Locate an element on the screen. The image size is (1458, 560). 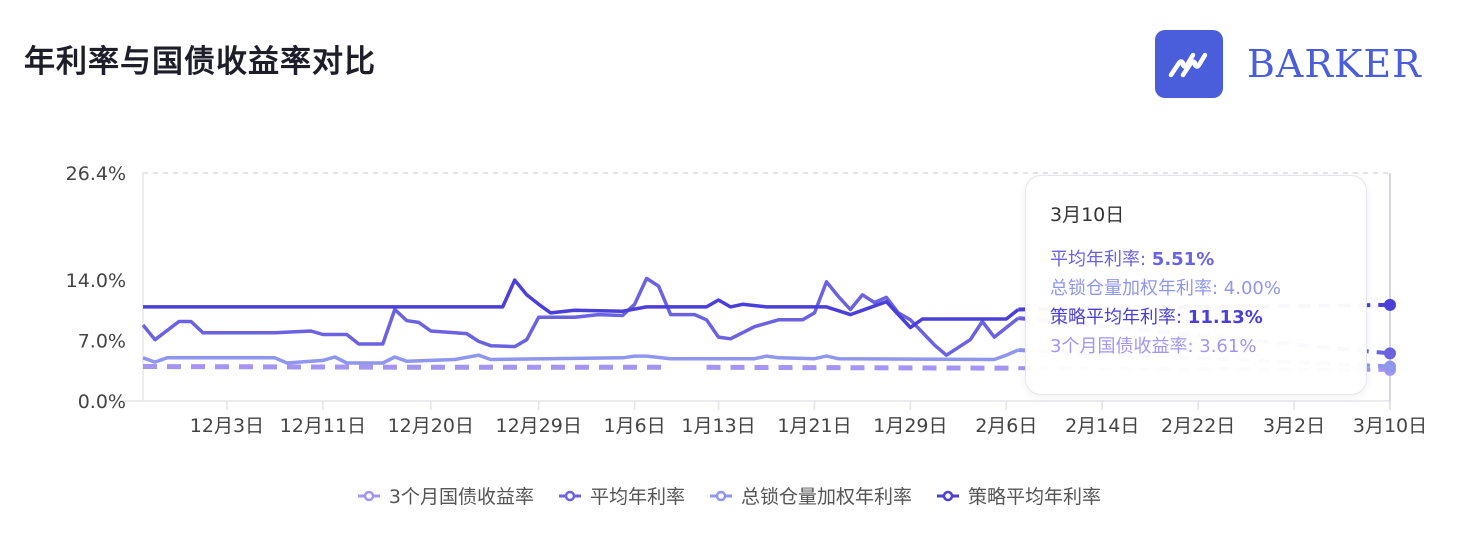
tooltip-row-tvl-weighted-rate: 总锁仓量加权年利率: 4.00% is located at coordinates (1165, 288).